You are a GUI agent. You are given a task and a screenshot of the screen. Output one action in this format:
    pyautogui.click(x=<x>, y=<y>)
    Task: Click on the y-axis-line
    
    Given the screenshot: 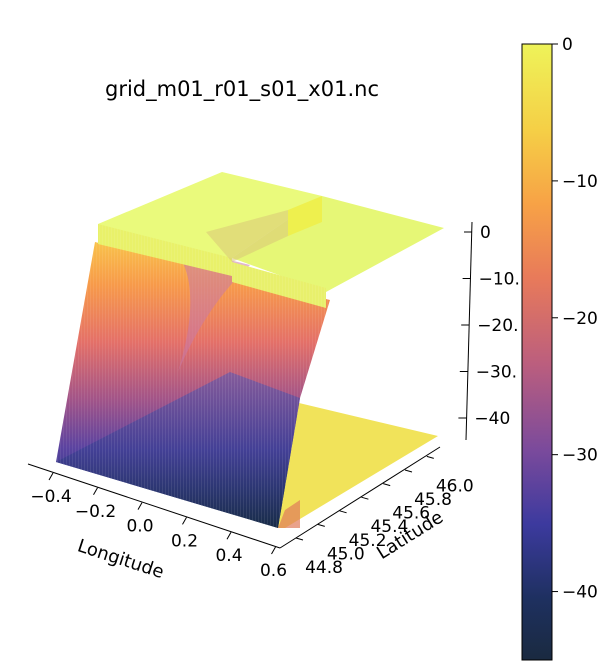 What is the action you would take?
    pyautogui.click(x=360, y=497)
    